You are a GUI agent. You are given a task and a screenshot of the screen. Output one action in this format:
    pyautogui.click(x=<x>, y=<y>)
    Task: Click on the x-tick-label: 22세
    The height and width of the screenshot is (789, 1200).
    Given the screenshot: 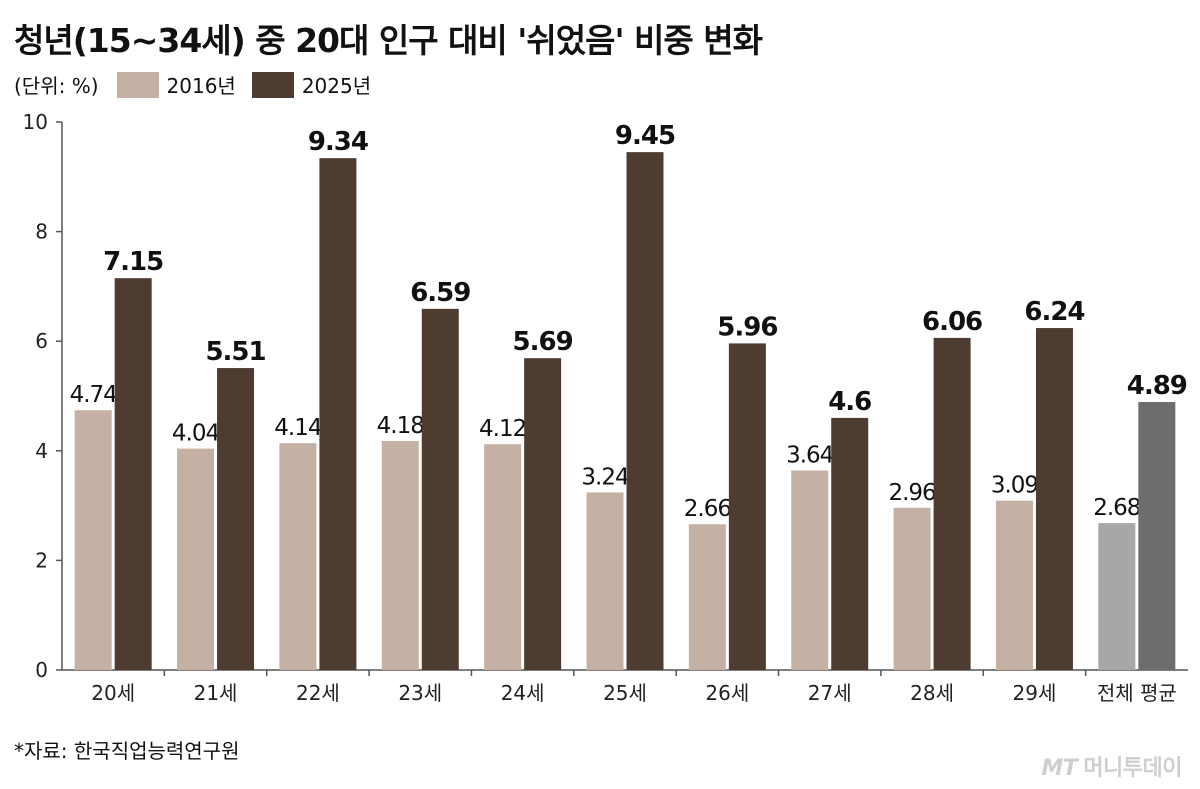 What is the action you would take?
    pyautogui.click(x=318, y=693)
    